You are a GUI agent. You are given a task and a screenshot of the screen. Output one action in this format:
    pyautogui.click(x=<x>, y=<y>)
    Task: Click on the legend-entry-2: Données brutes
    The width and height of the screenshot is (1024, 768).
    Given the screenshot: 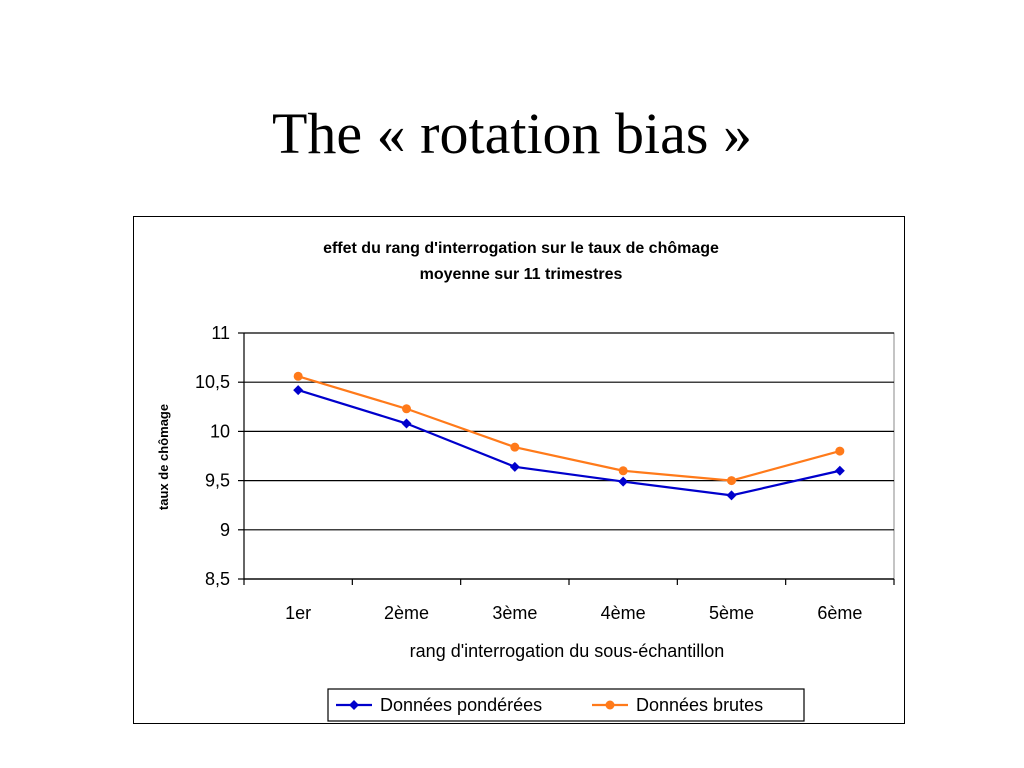 What is the action you would take?
    pyautogui.click(x=699, y=705)
    